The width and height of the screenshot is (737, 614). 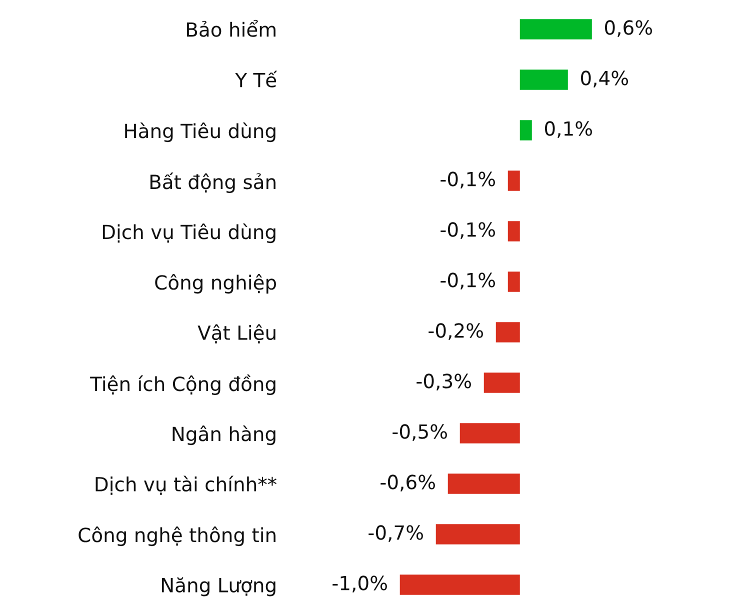 What do you see at coordinates (186, 485) in the screenshot?
I see `y-tick-label: Dịch vụ tài chính**` at bounding box center [186, 485].